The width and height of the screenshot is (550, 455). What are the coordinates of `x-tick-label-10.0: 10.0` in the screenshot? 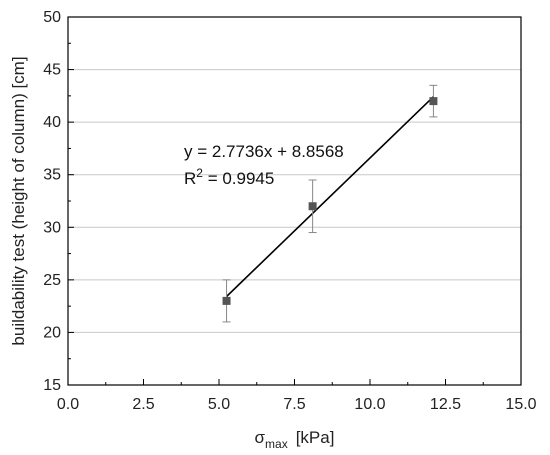 It's located at (369, 404).